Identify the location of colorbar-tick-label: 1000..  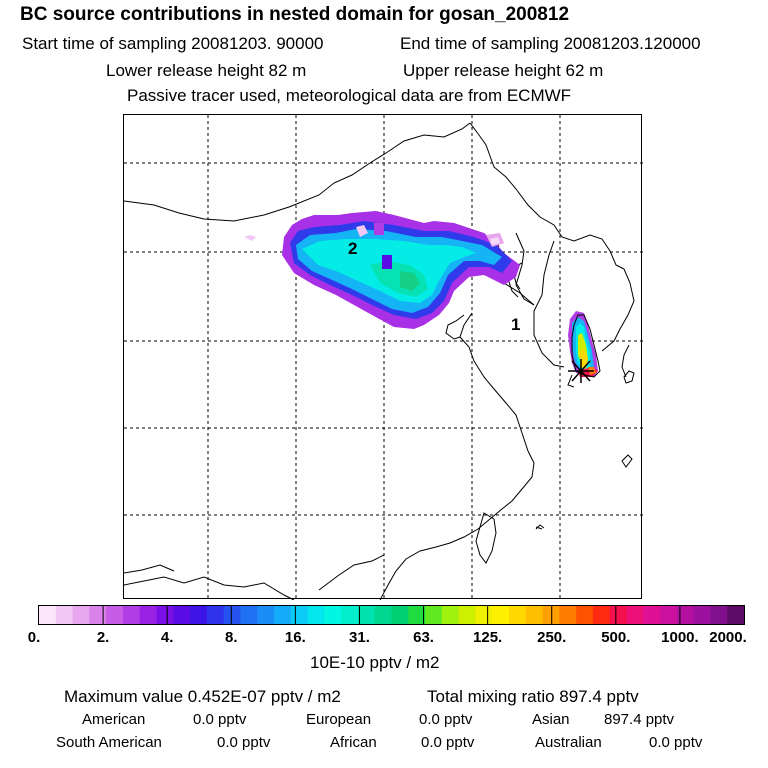
(680, 637).